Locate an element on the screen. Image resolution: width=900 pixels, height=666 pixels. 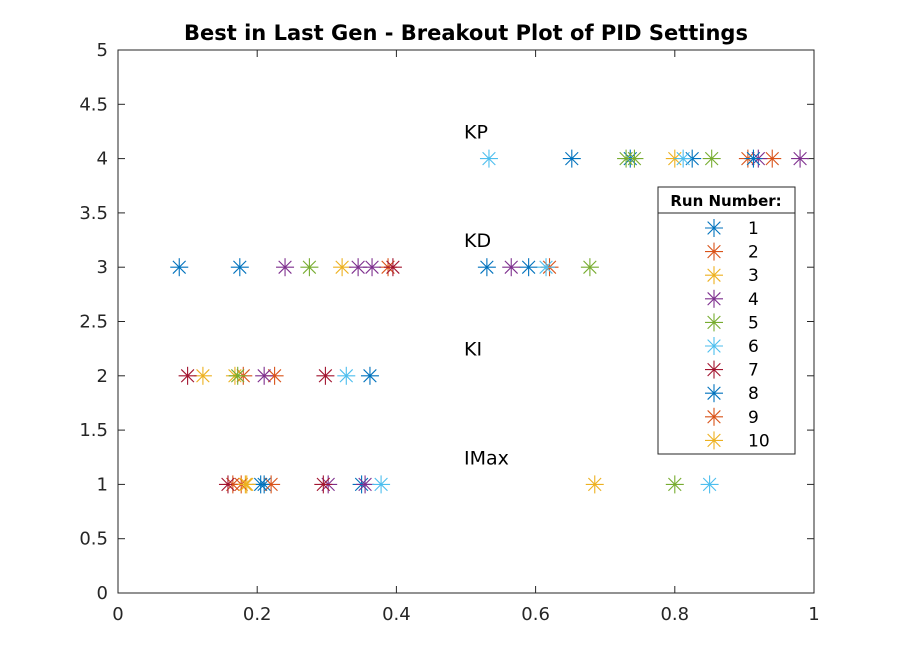
x-tick-label: 0.2 is located at coordinates (257, 614).